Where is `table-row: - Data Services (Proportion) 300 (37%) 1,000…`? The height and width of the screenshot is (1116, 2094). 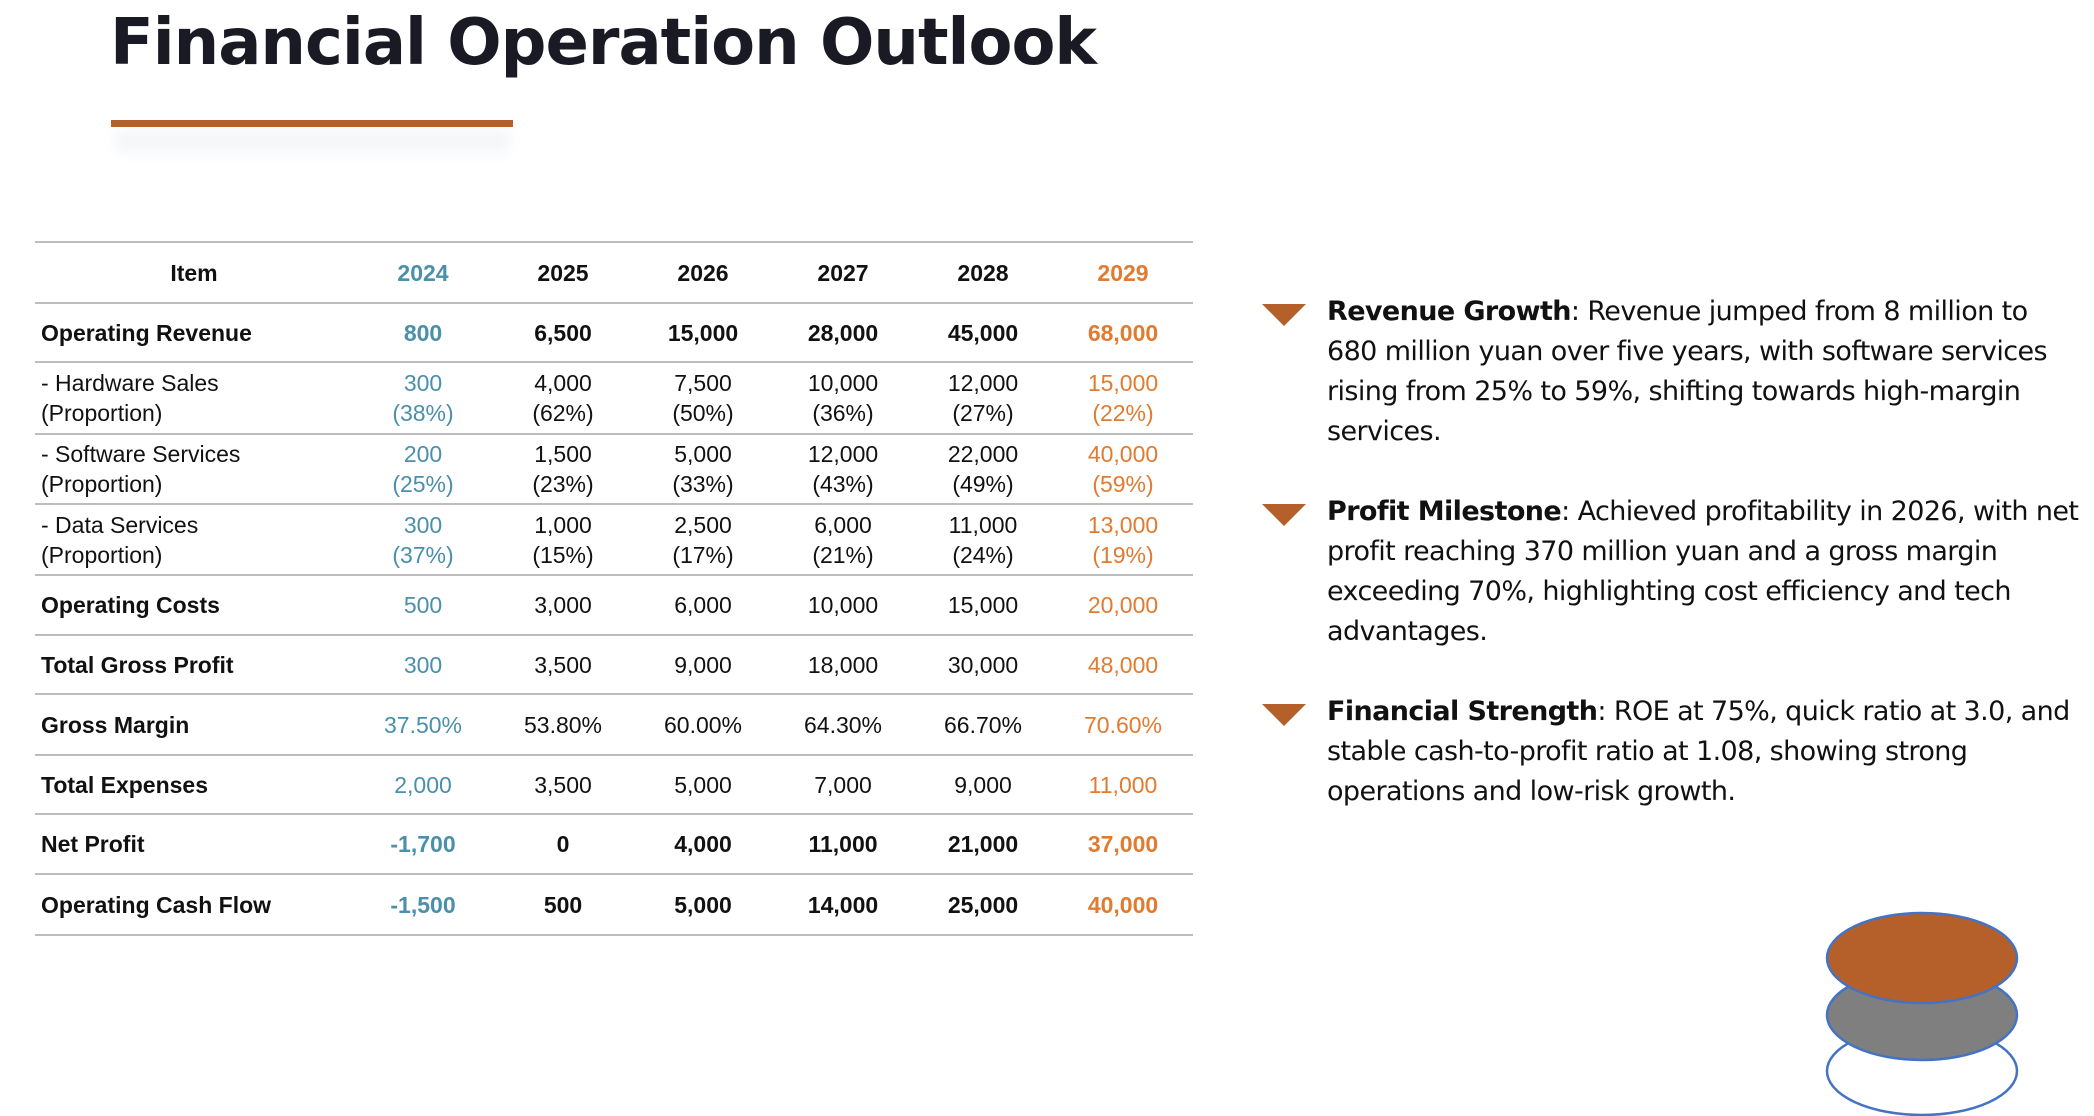
table-row: - Data Services (Proportion) 300 (37%) 1,000… is located at coordinates (614, 539).